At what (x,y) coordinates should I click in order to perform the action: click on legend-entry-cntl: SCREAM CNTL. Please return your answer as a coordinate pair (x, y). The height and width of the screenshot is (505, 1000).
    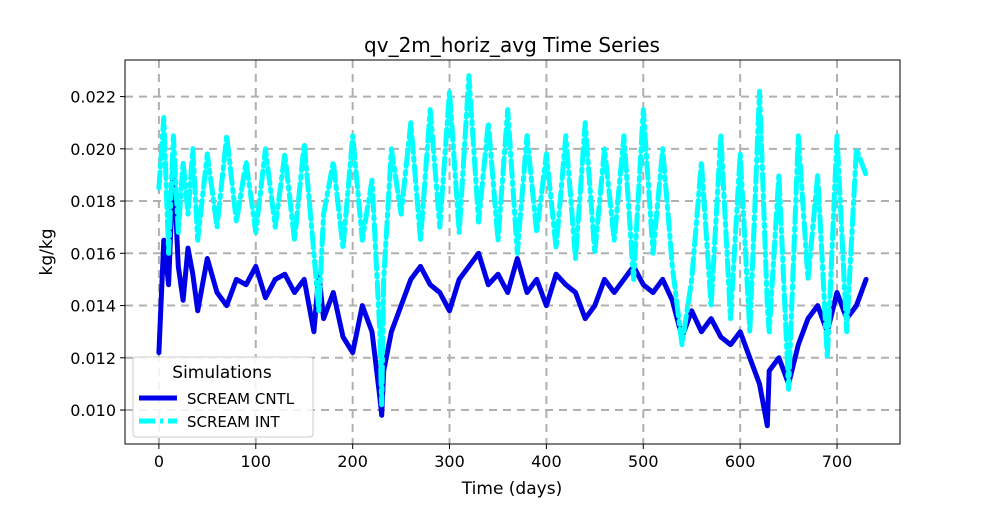
    Looking at the image, I should click on (241, 399).